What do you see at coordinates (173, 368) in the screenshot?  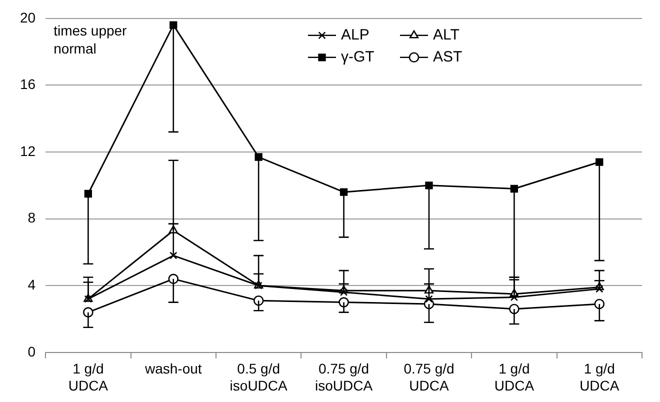 I see `x-tick-label: wash-out` at bounding box center [173, 368].